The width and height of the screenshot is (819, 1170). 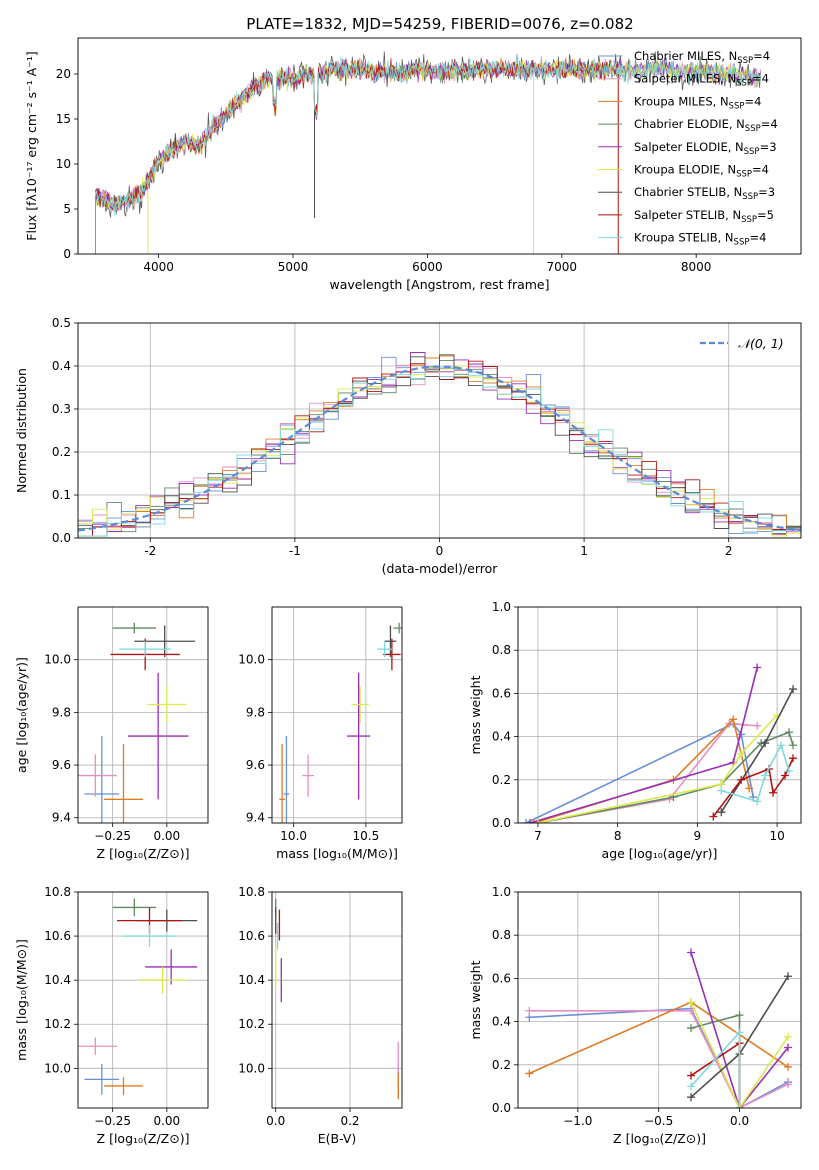 What do you see at coordinates (704, 193) in the screenshot?
I see `legend-label-6: Chabrier STELIB, NSSP=3` at bounding box center [704, 193].